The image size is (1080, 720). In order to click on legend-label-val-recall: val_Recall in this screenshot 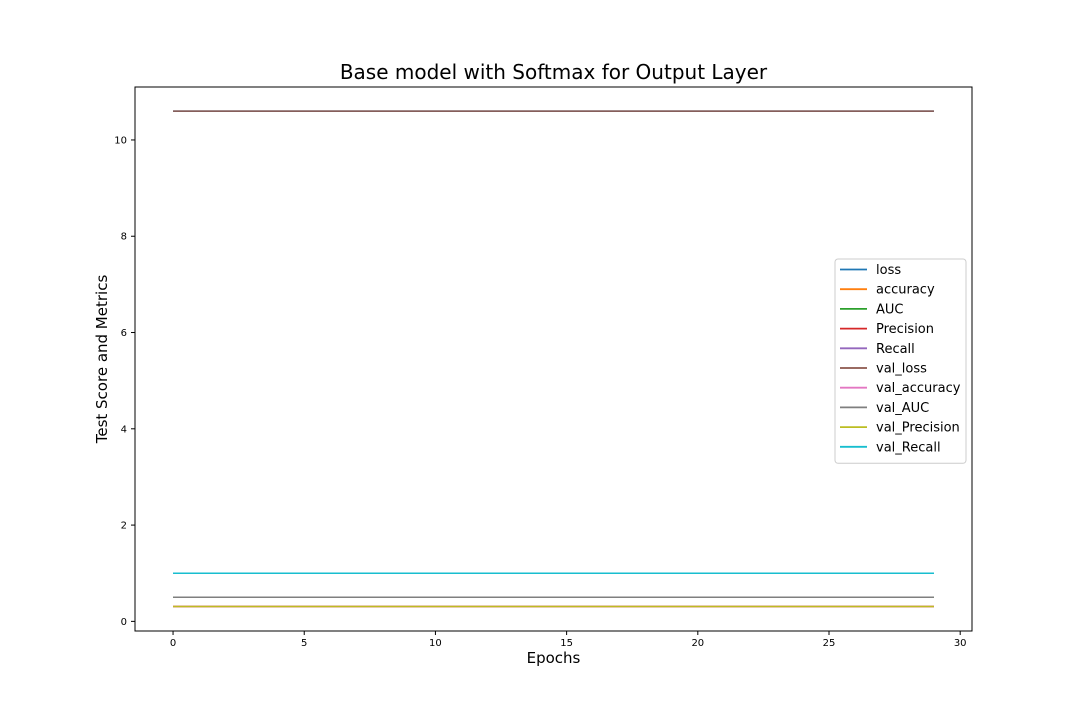, I will do `click(908, 447)`.